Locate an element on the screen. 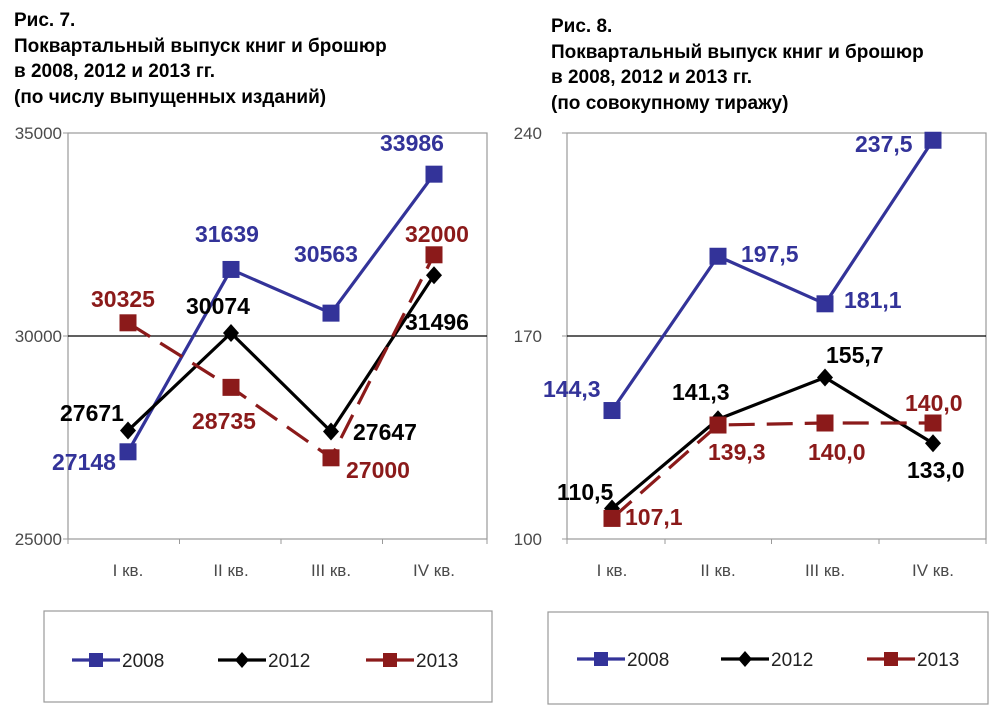 This screenshot has width=1000, height=717. chart-1-data-label-2012: 27647 is located at coordinates (385, 432).